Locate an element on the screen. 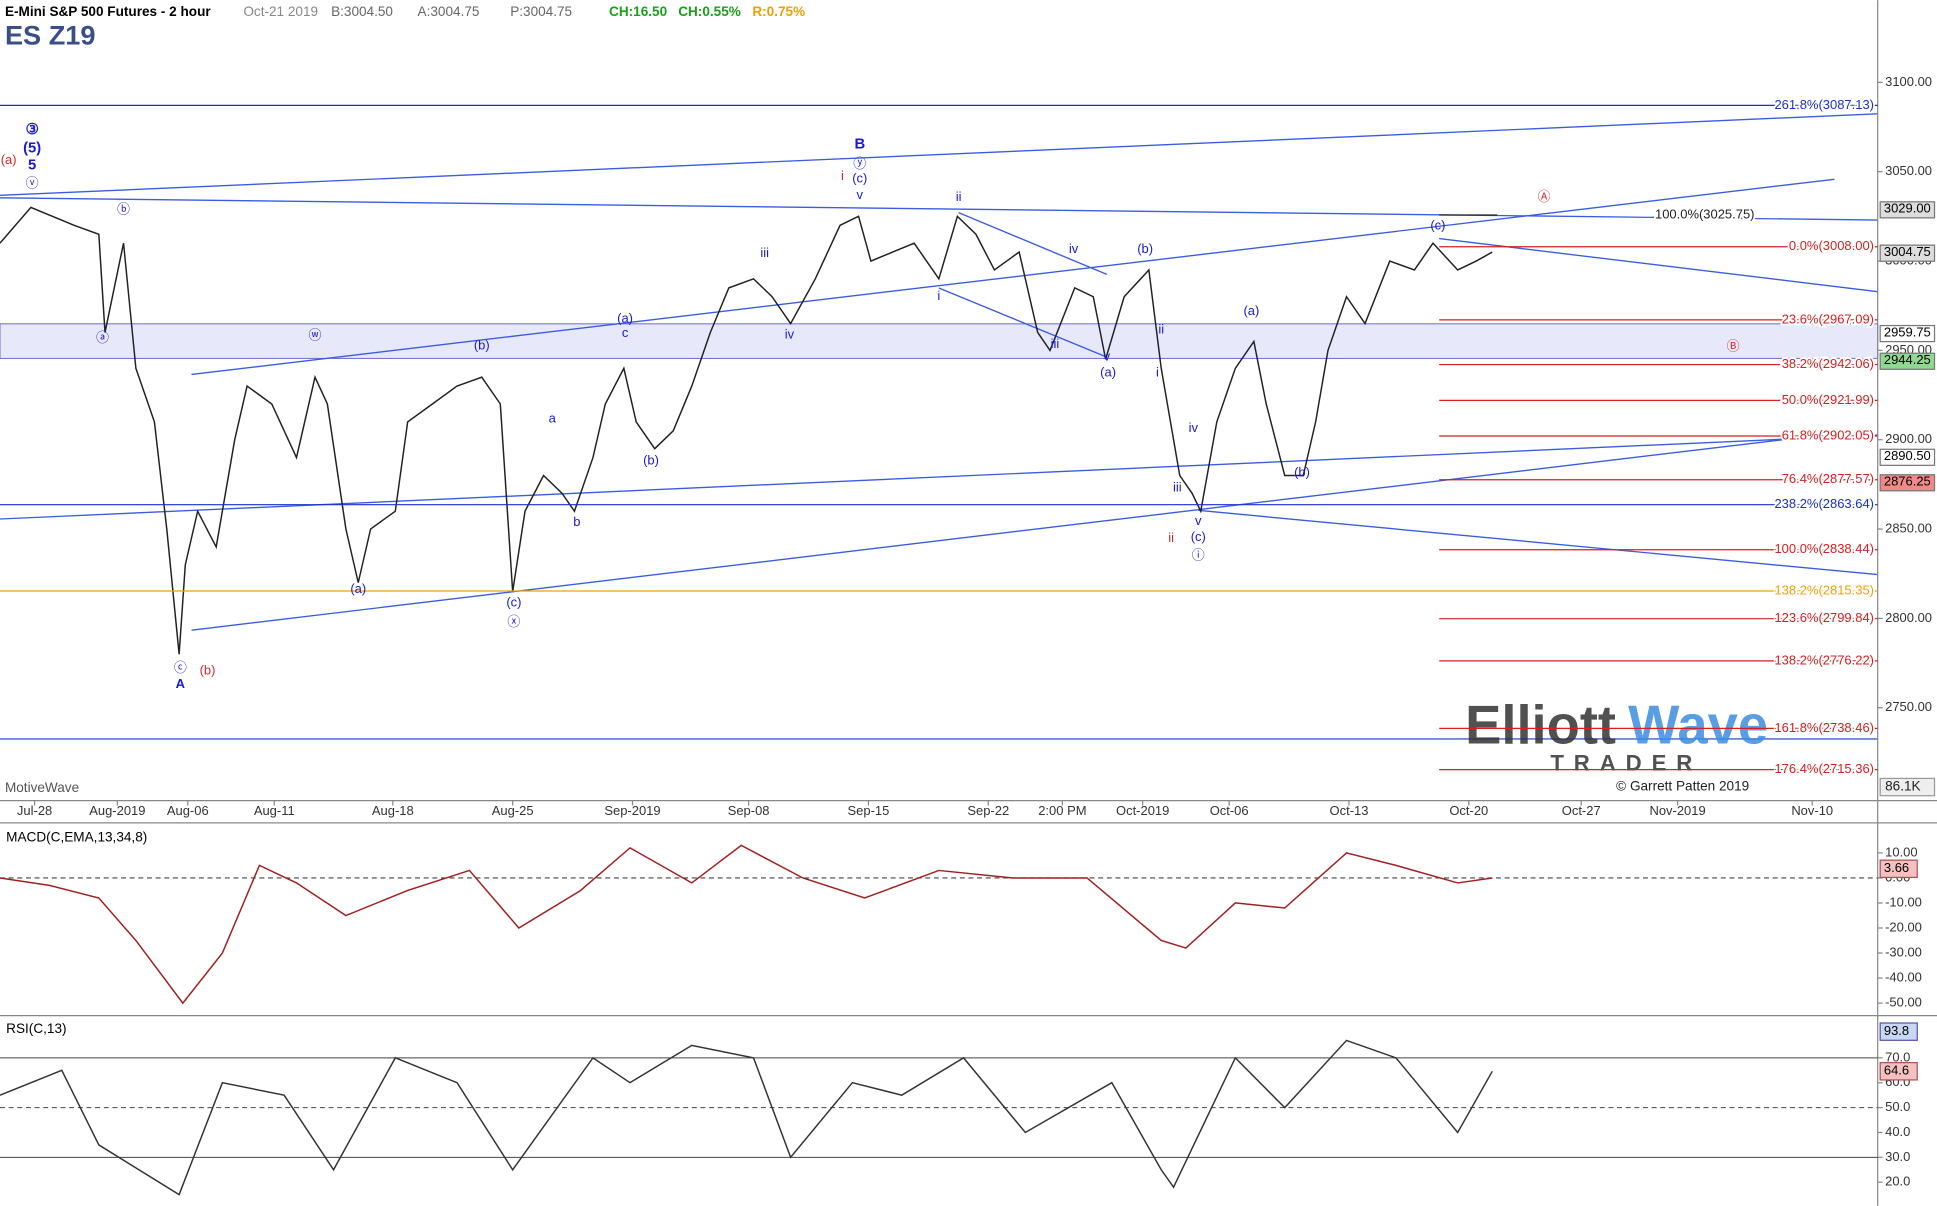  volume-box is located at coordinates (1907, 787).